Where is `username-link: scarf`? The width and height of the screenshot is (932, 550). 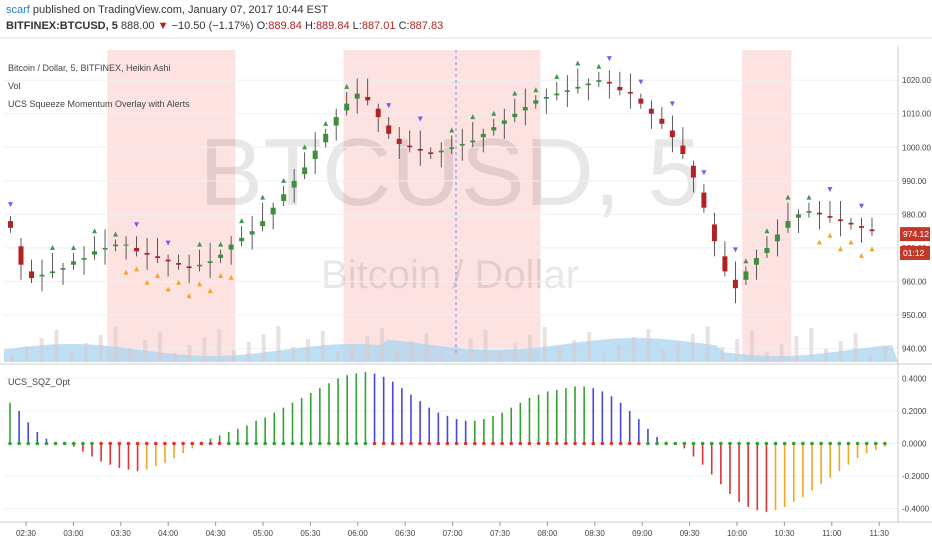 username-link: scarf is located at coordinates (18, 10).